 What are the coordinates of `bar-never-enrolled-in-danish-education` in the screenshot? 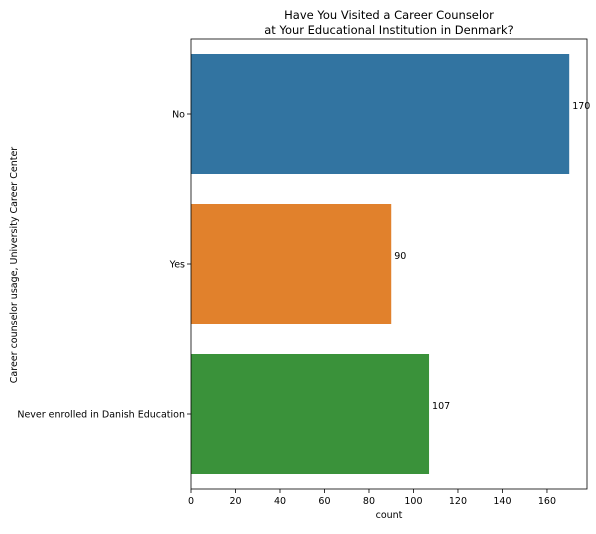 It's located at (310, 414).